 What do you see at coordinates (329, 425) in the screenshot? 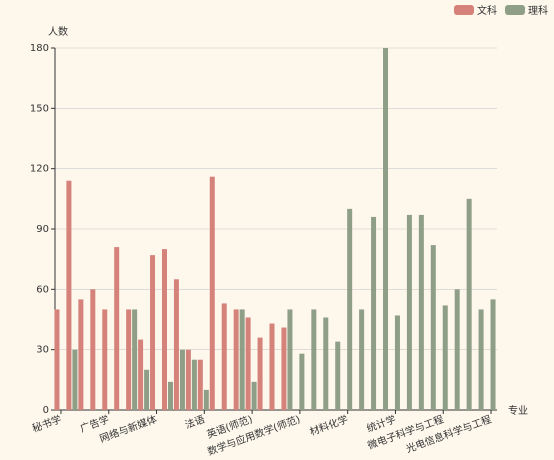
I see `x-tick-label: 材料化学` at bounding box center [329, 425].